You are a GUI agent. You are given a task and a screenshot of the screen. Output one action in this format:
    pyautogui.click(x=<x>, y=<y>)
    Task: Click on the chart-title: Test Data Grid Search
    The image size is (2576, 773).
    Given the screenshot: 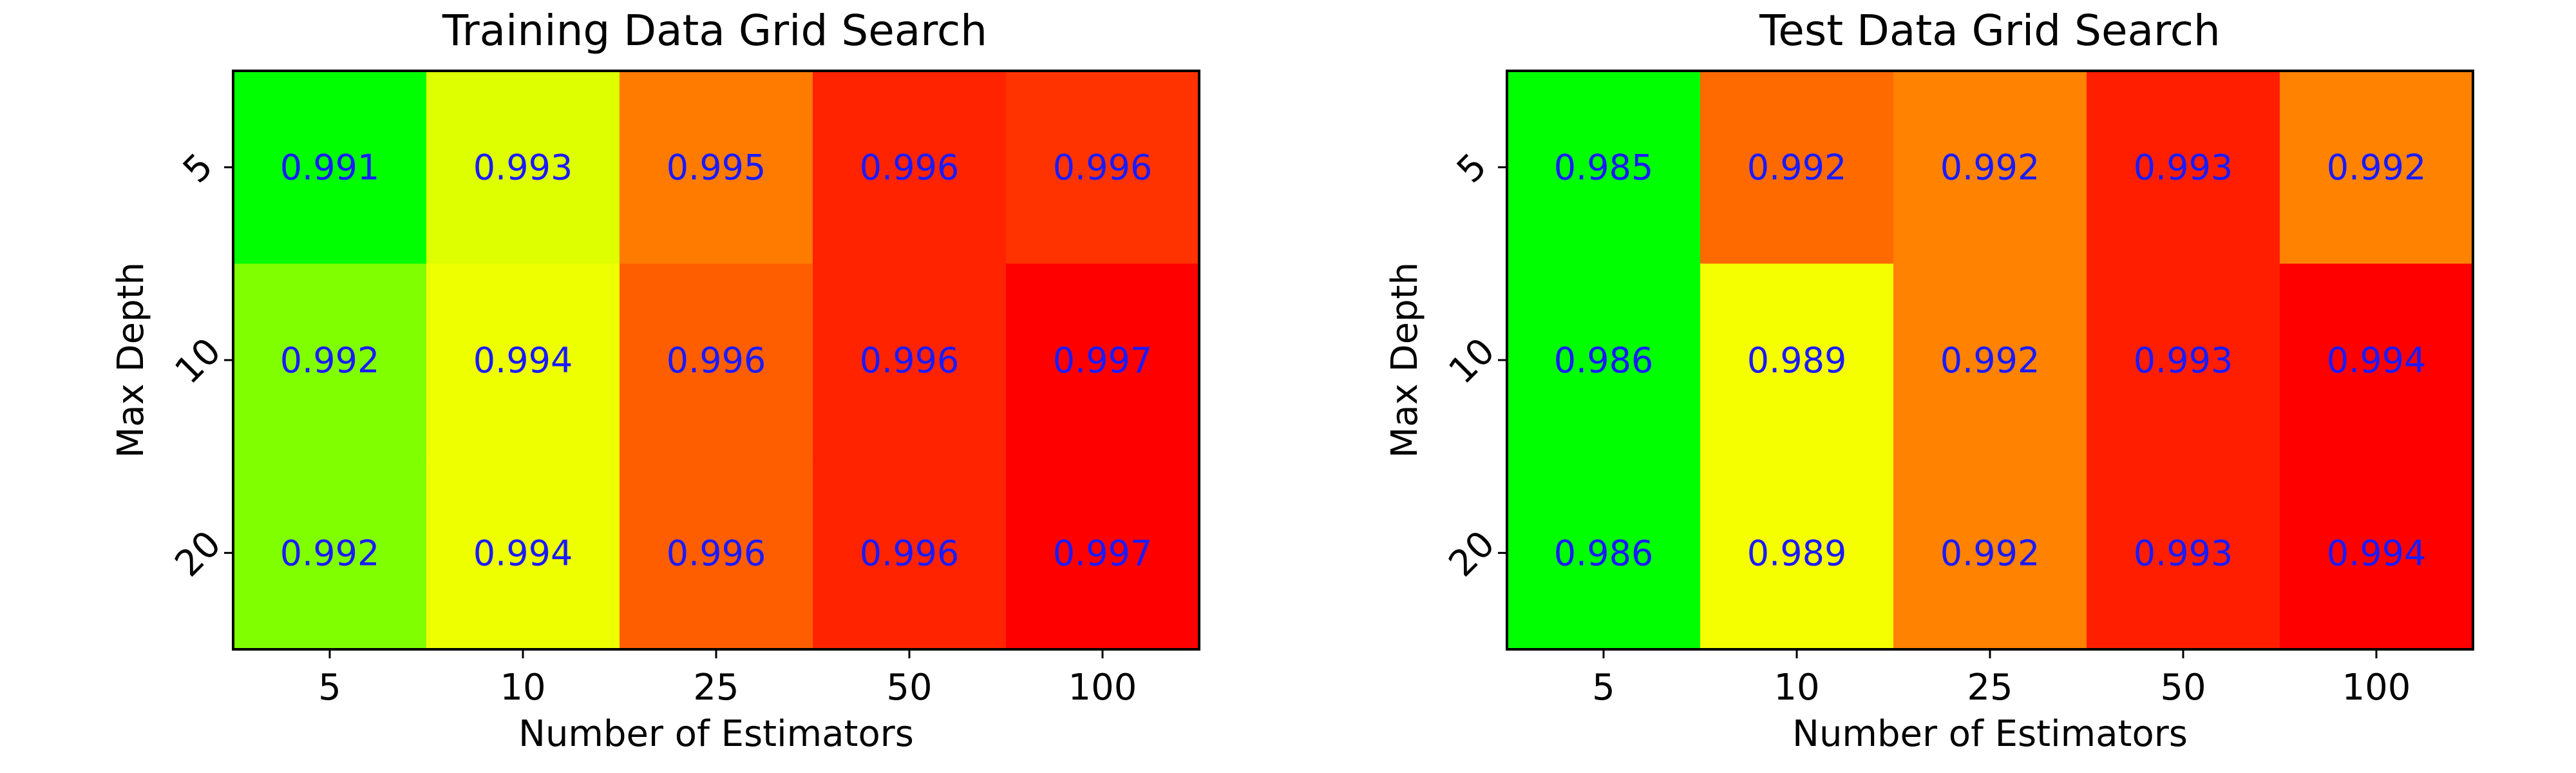 What is the action you would take?
    pyautogui.click(x=1990, y=30)
    